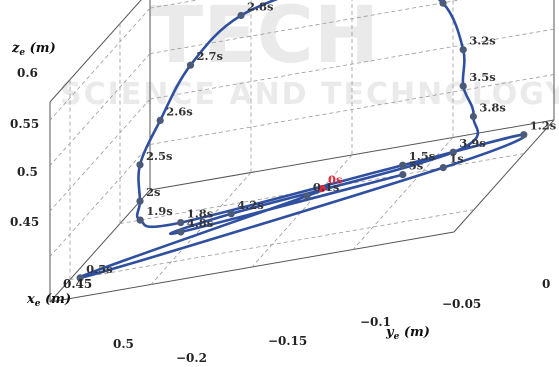 This screenshot has height=367, width=559. Describe the element at coordinates (375, 322) in the screenshot. I see `y-tick-neg0.1: −0.1` at that location.